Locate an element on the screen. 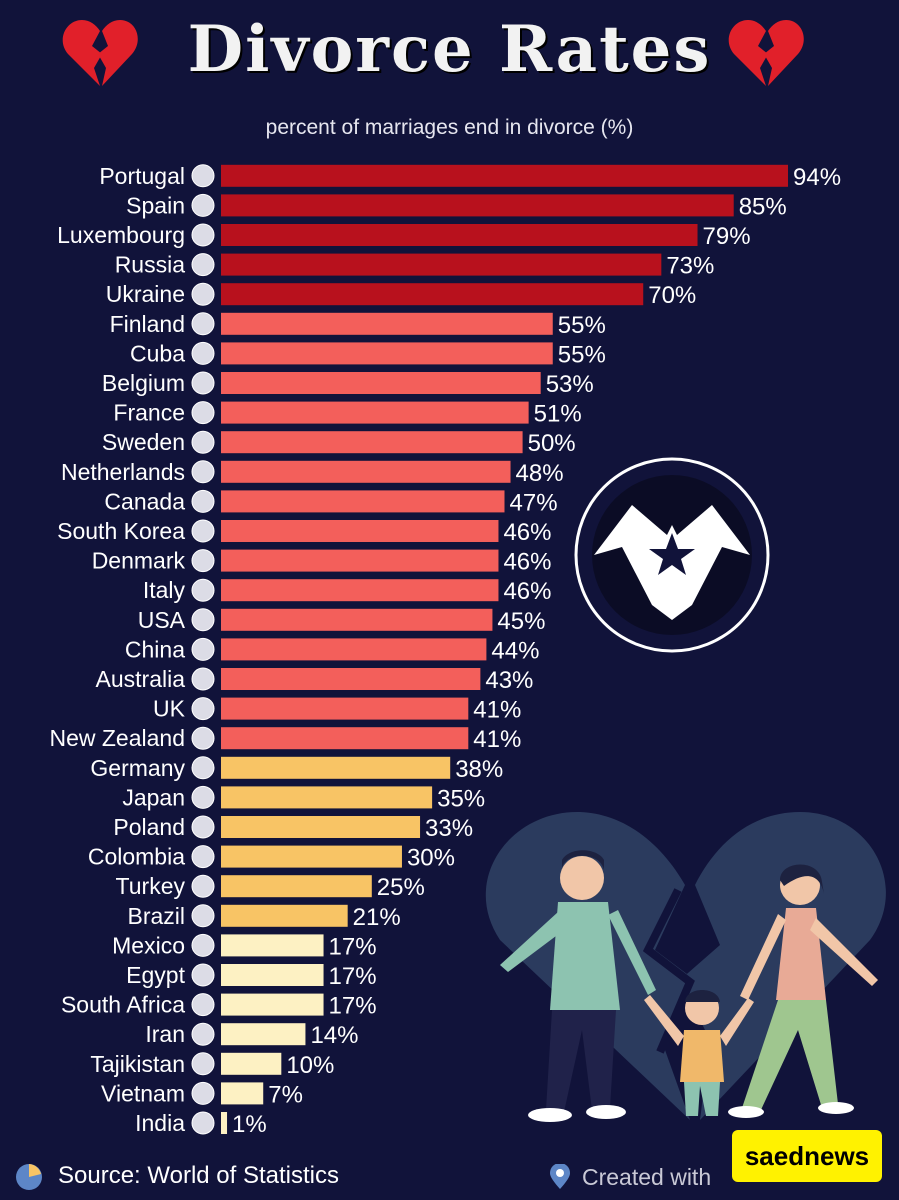 The image size is (899, 1200). category-label: Canada is located at coordinates (144, 501).